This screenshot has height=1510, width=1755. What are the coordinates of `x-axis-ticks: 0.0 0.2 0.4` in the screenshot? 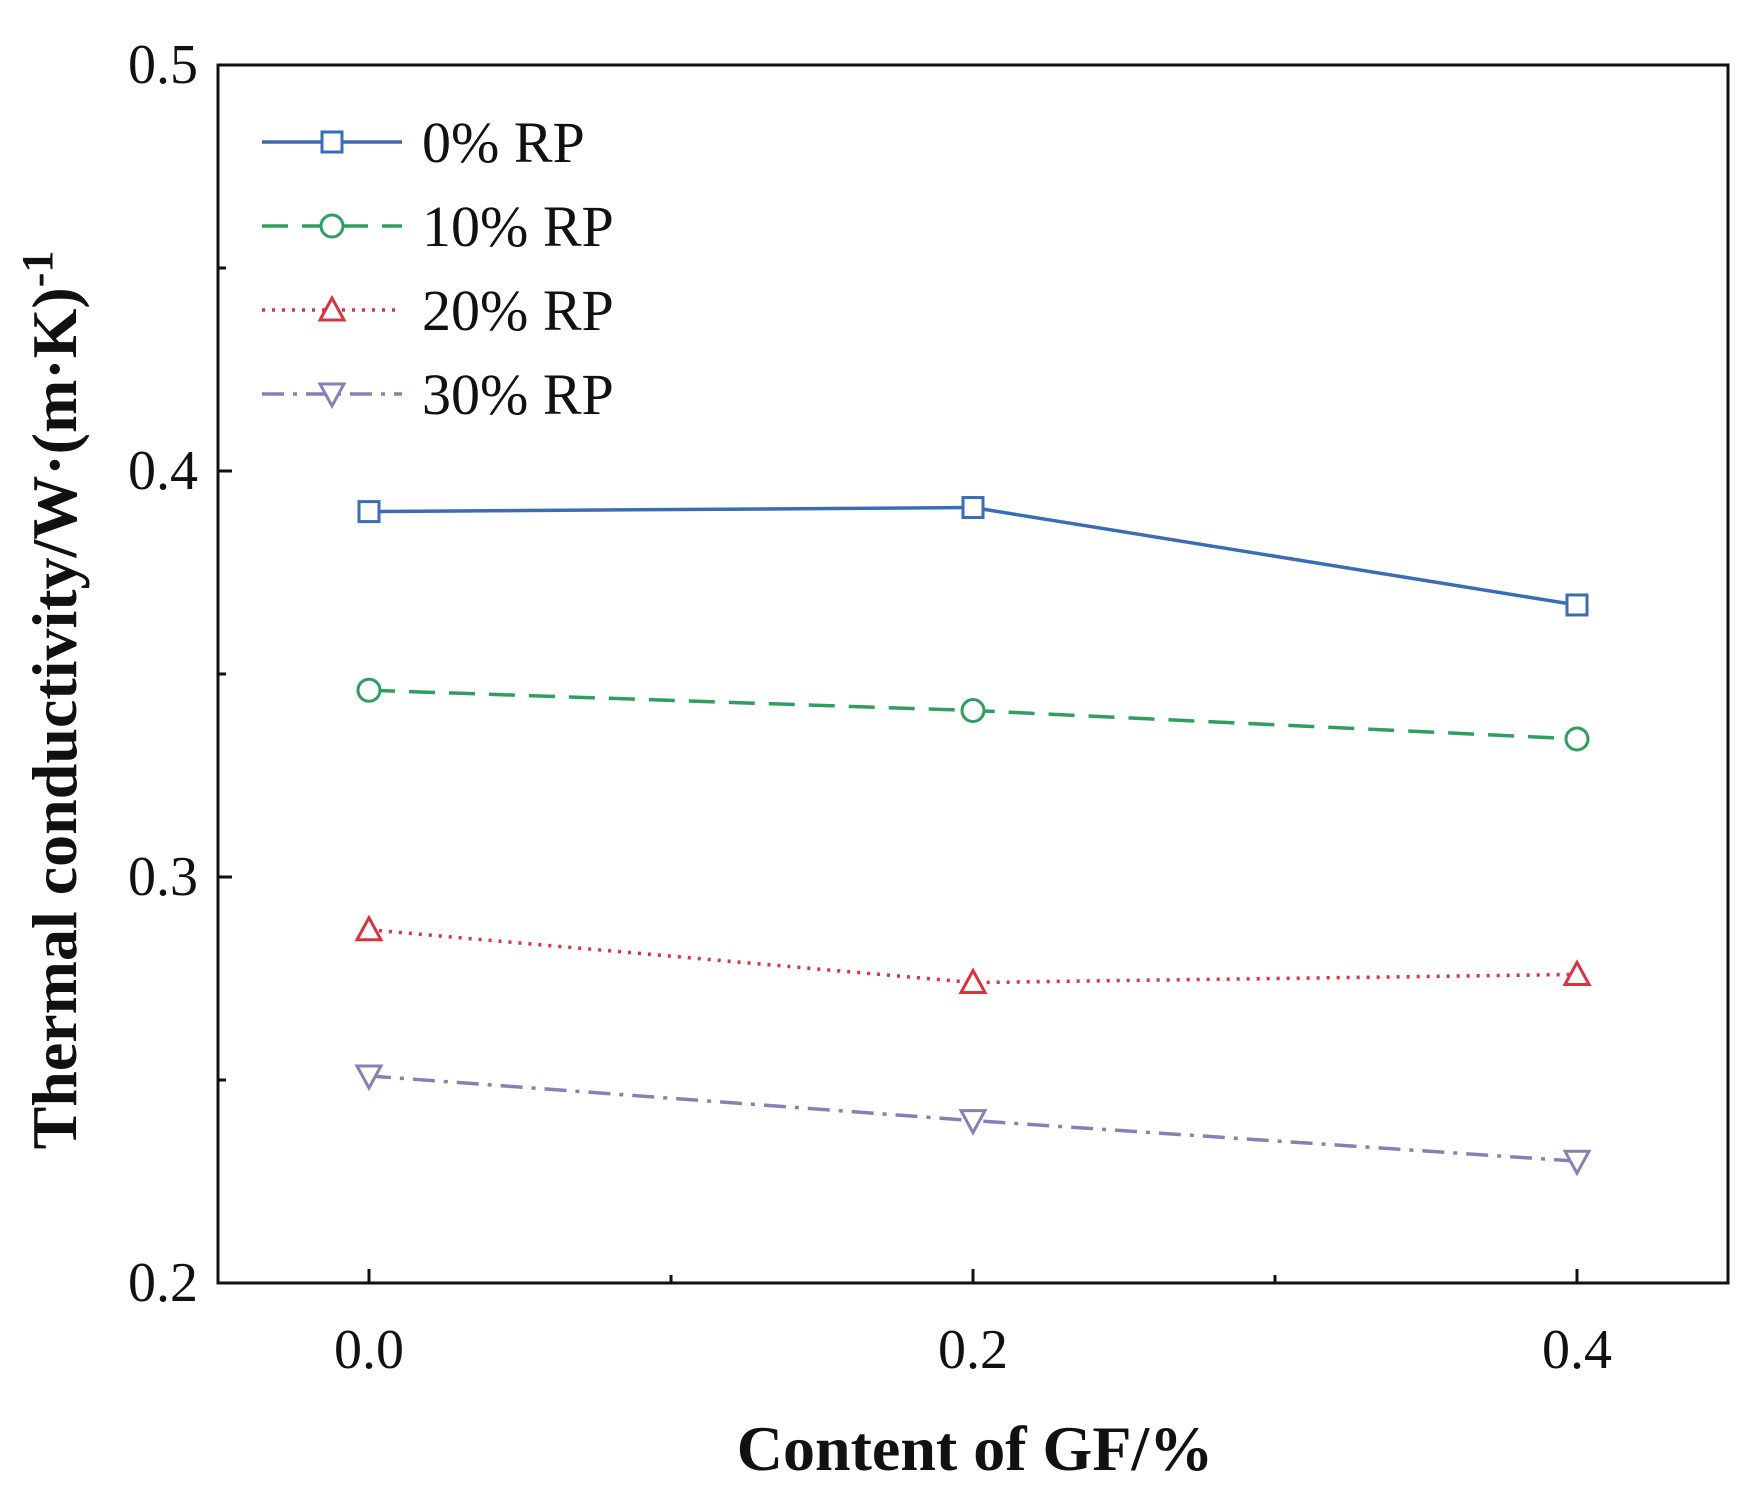 It's located at (973, 1325).